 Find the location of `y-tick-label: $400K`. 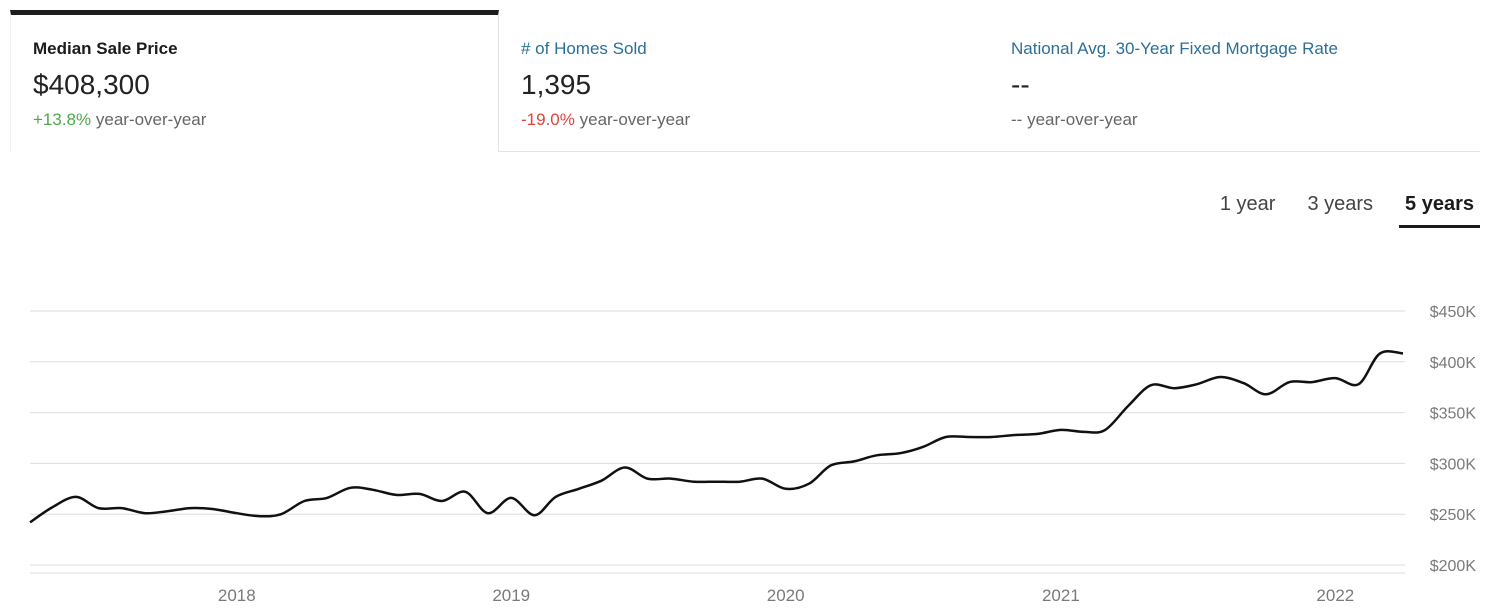

y-tick-label: $400K is located at coordinates (1453, 363).